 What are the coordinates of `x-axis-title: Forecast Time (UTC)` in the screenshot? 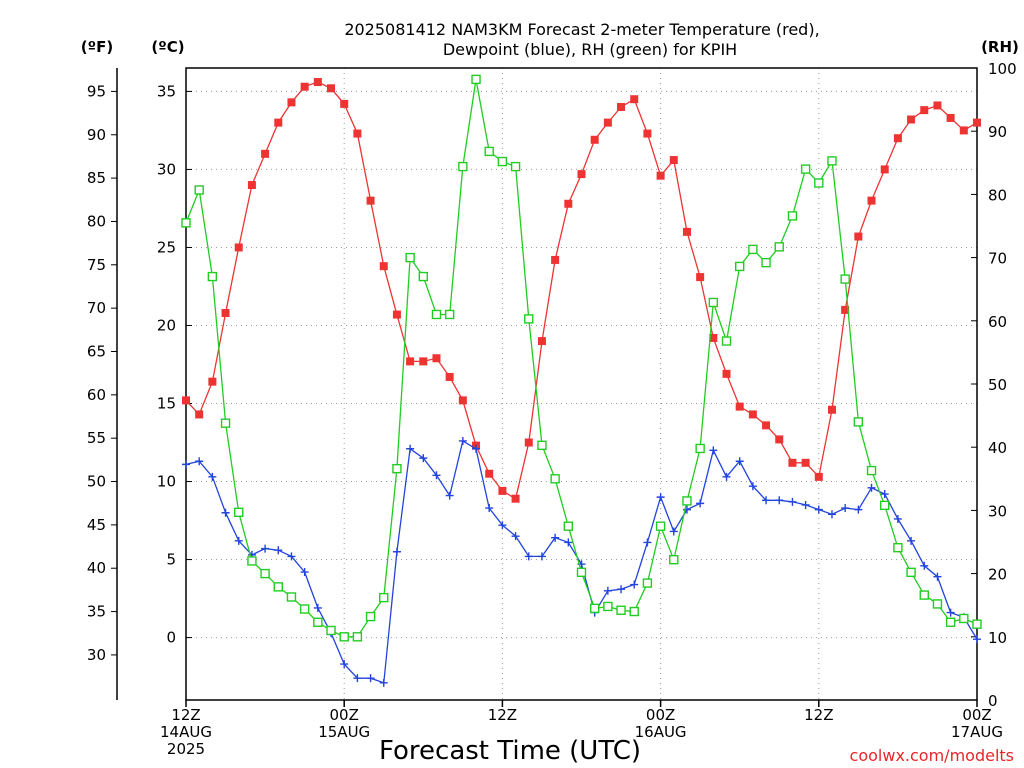 It's located at (510, 751).